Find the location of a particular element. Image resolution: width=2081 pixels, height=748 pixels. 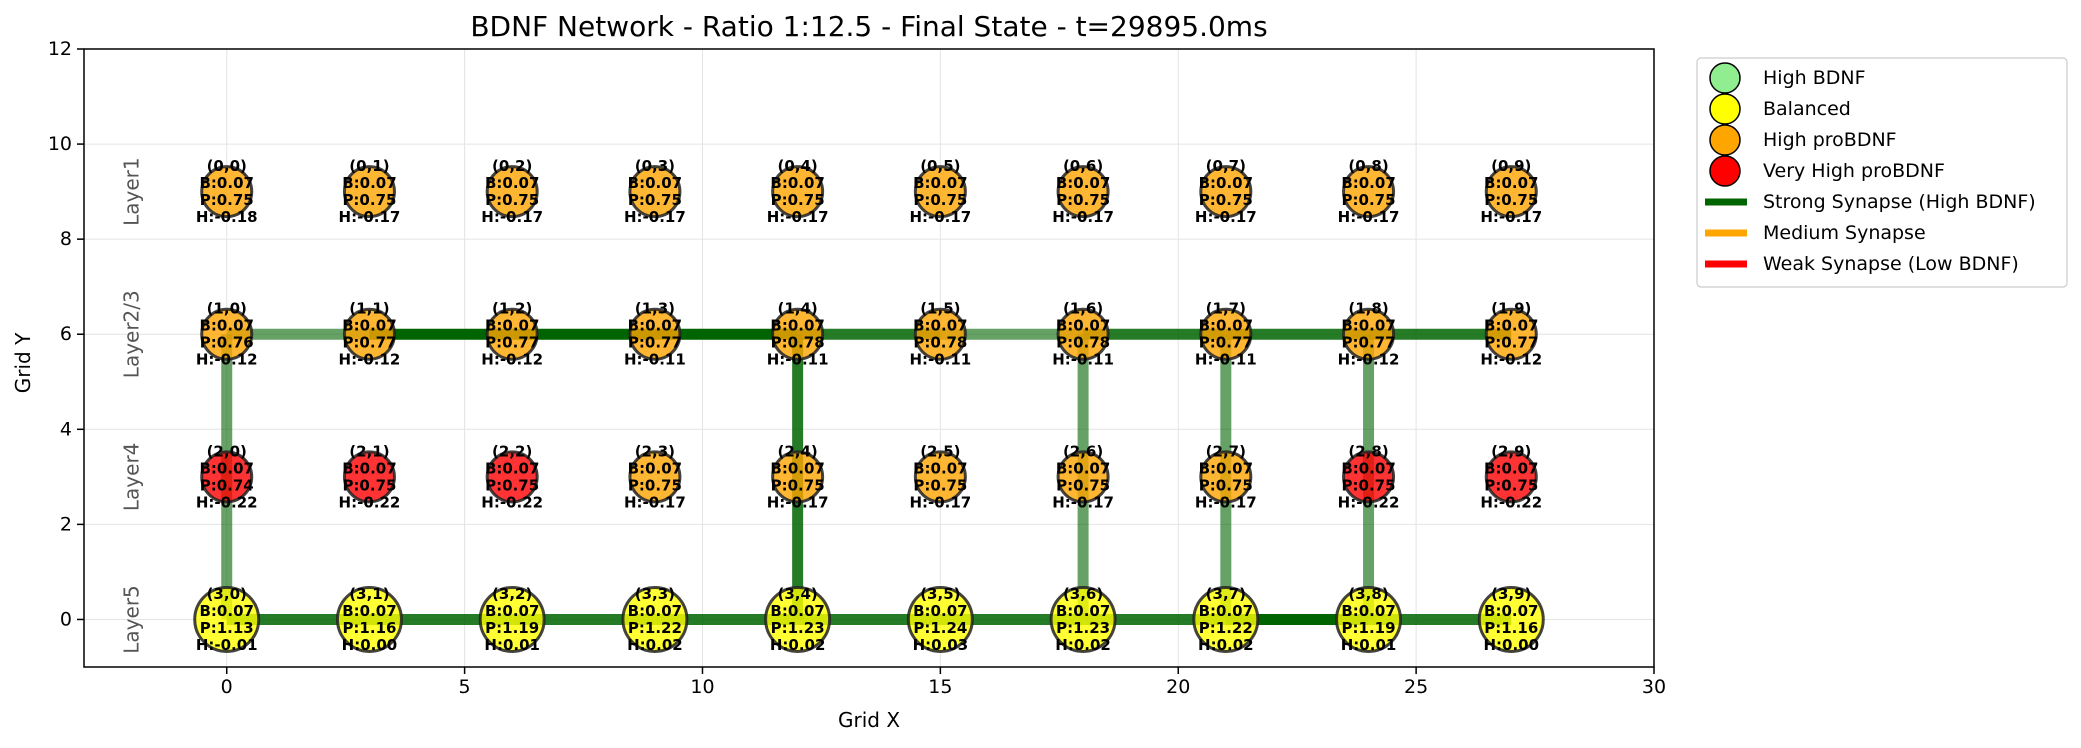

y-tick-label: 0 is located at coordinates (66, 619).